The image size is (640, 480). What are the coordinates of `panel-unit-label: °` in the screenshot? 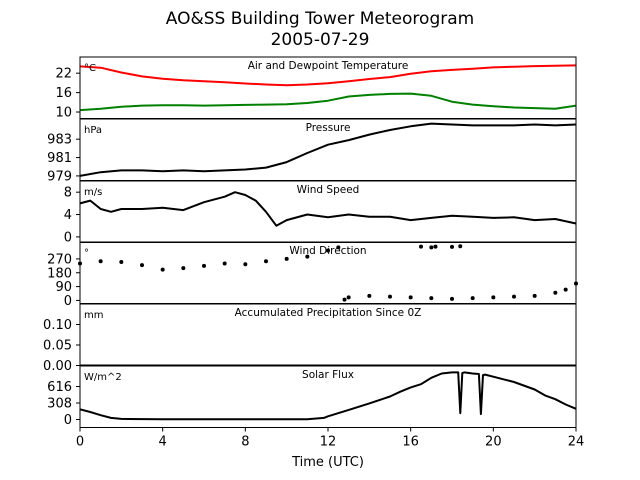 It's located at (86, 253).